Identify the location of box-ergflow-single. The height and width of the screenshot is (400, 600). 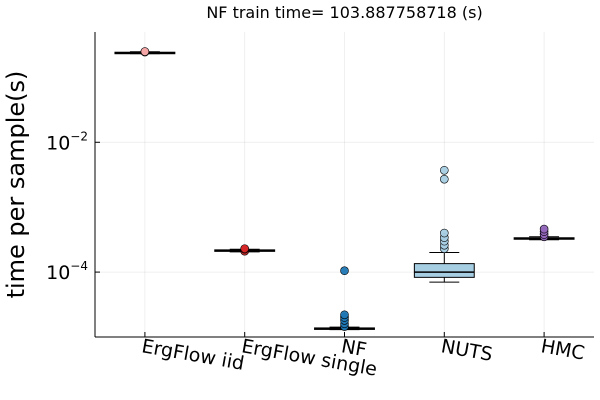
(245, 250).